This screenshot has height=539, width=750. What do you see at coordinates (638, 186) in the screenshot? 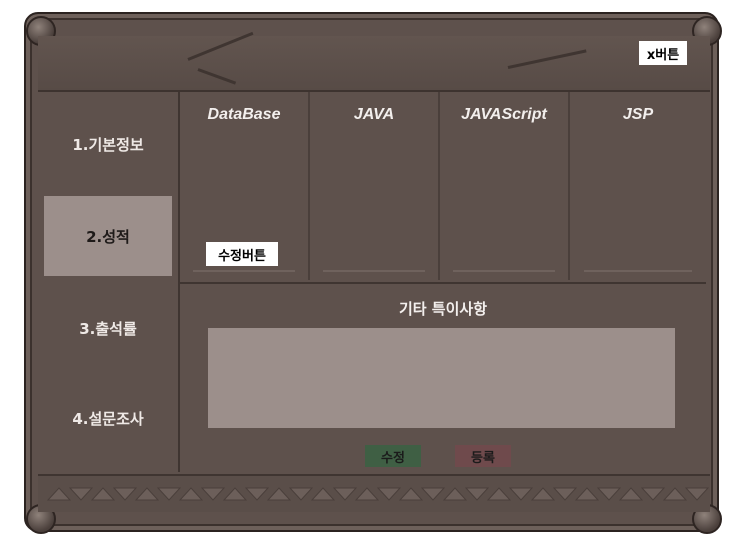
I see `subject-column: JSP` at bounding box center [638, 186].